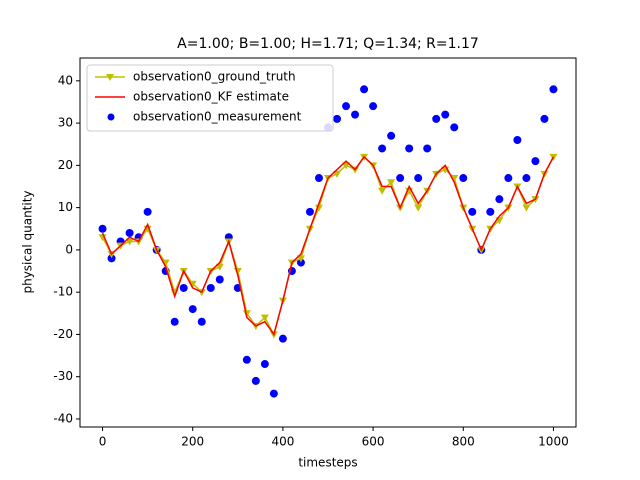 The image size is (640, 480). Describe the element at coordinates (63, 418) in the screenshot. I see `y-tick-label: -40` at that location.